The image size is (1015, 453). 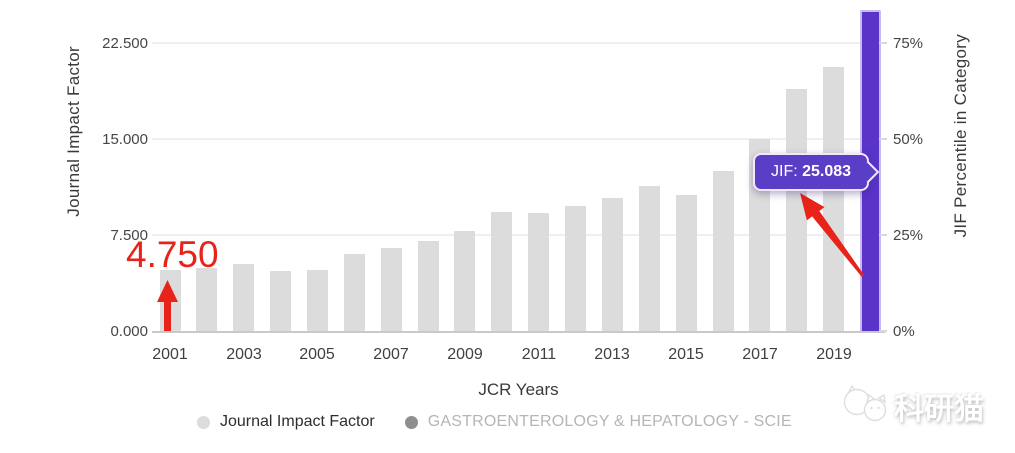 I want to click on right-axis-tick-75%: 75%, so click(x=908, y=43).